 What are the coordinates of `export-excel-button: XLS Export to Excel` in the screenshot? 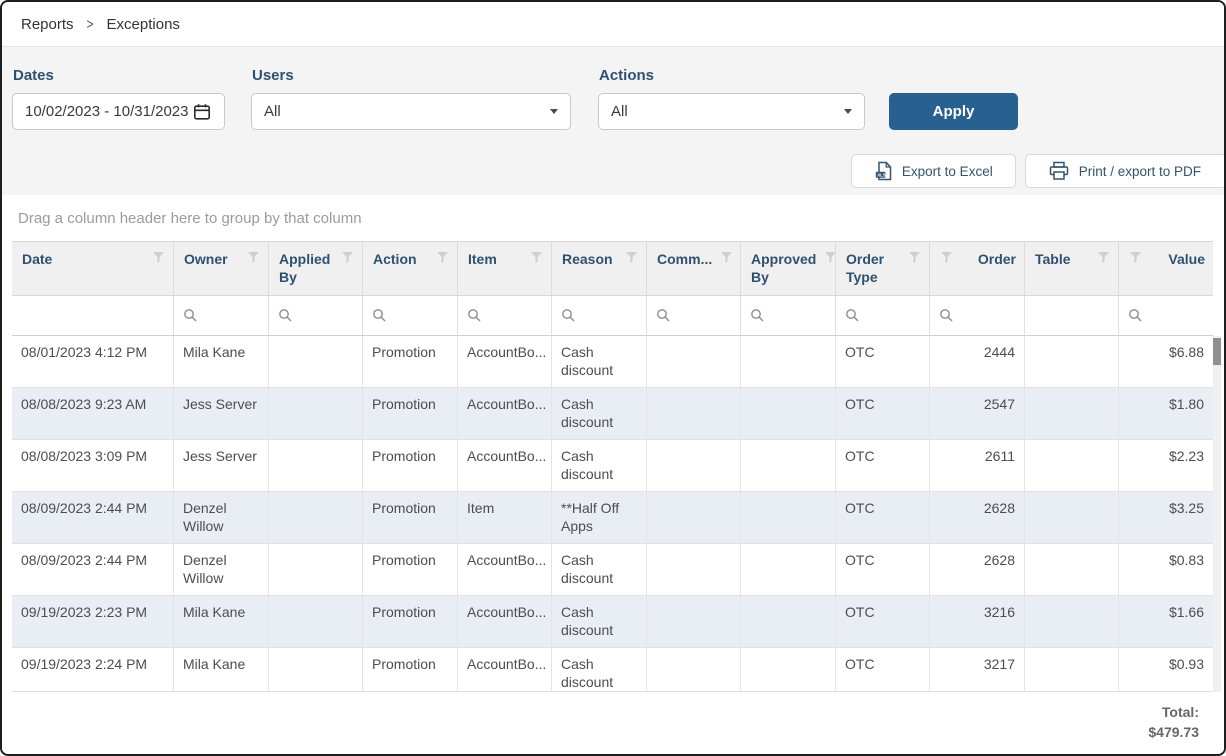 It's located at (933, 171).